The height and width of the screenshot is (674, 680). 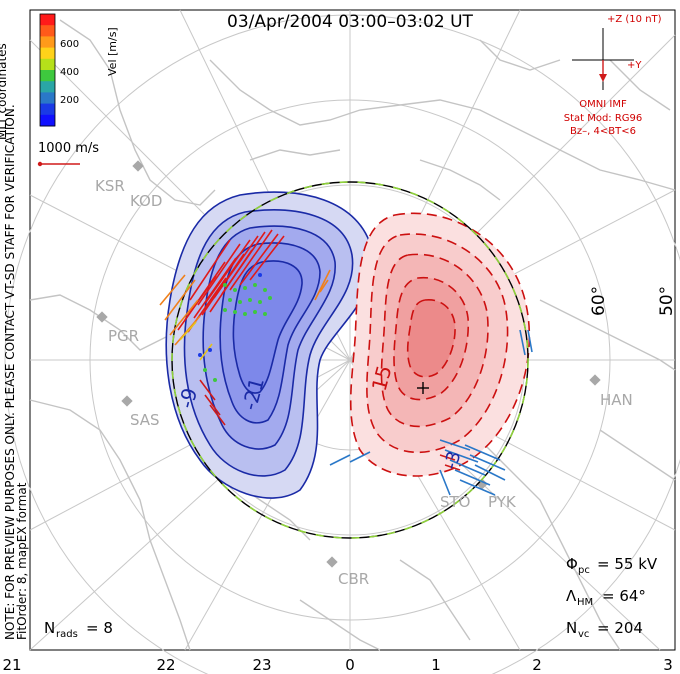 I want to click on colorbar-tick-200: 200, so click(x=69, y=100).